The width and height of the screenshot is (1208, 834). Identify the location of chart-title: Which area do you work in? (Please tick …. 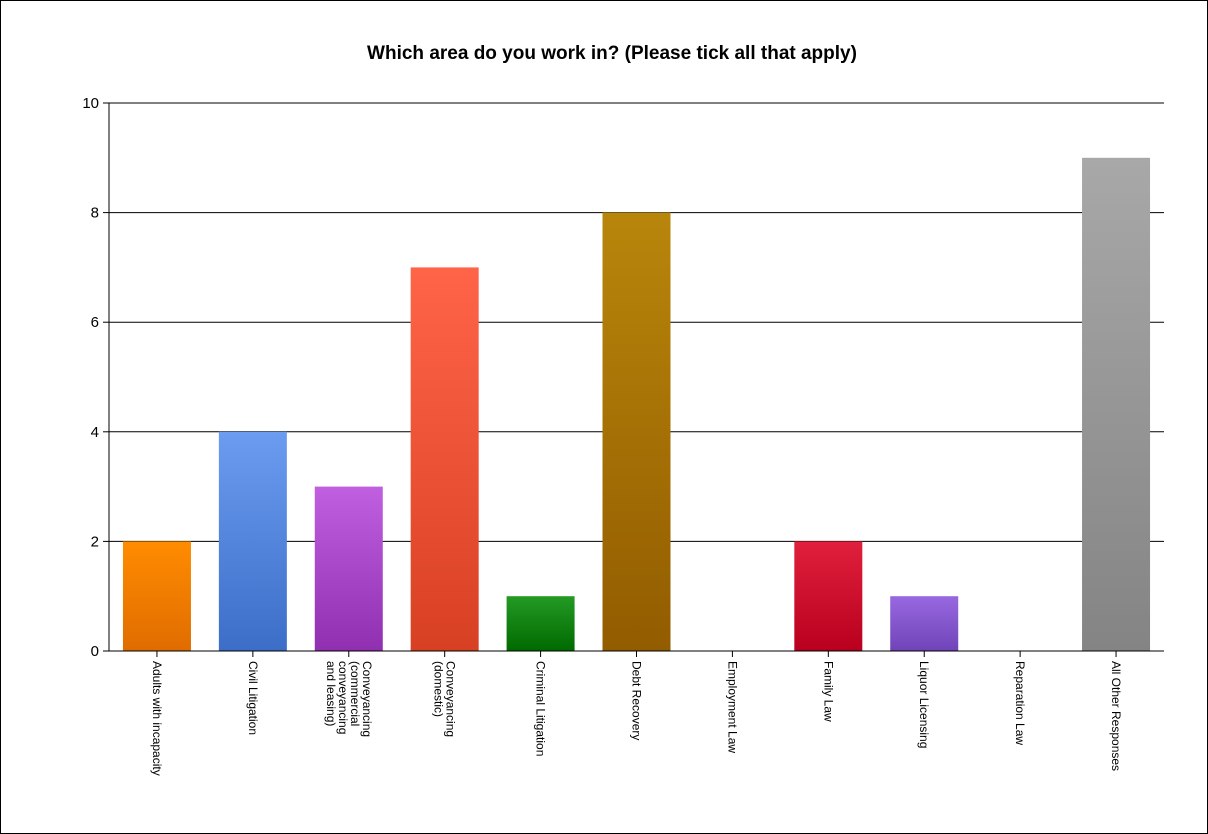
(612, 53).